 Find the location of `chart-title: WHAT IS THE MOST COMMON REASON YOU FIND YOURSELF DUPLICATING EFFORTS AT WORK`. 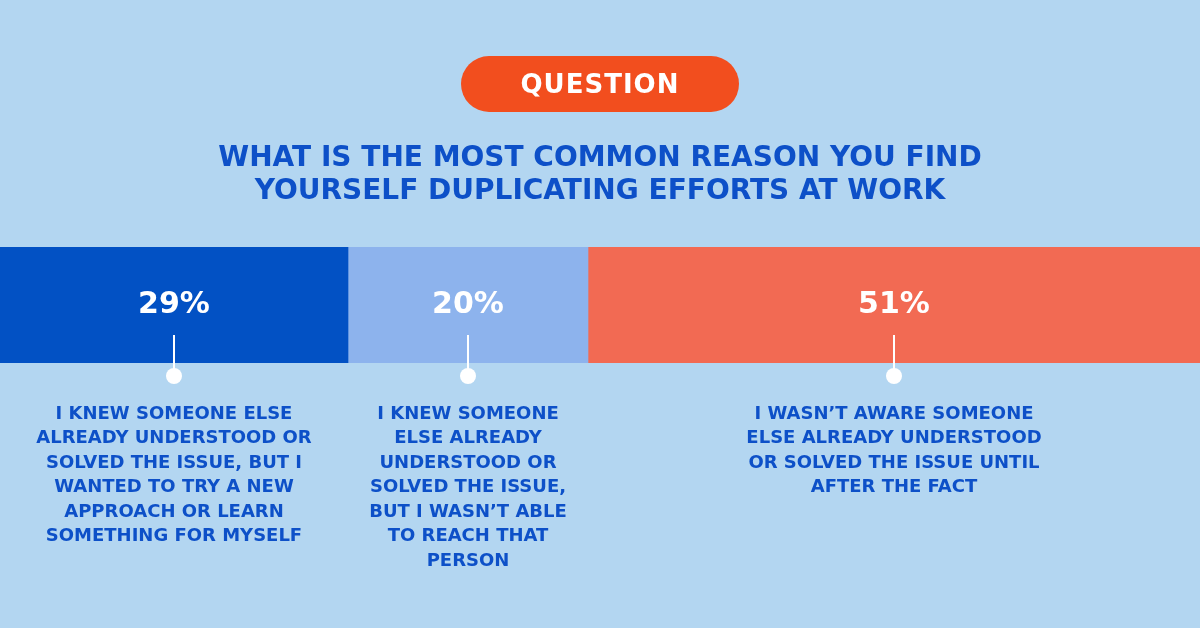

chart-title: WHAT IS THE MOST COMMON REASON YOU FIND YOURSELF DUPLICATING EFFORTS AT WORK is located at coordinates (600, 173).